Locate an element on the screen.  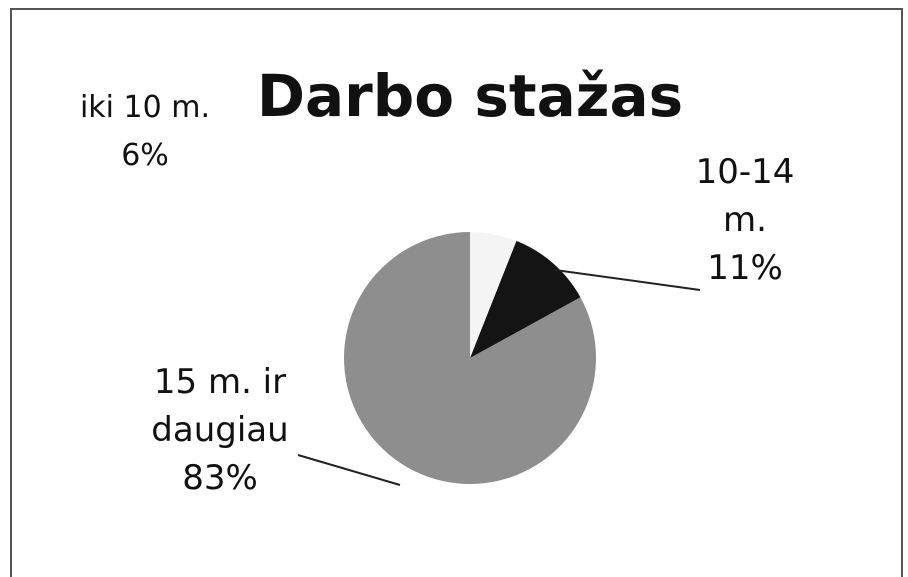
slice-label: 10-14 m. 11% is located at coordinates (745, 220).